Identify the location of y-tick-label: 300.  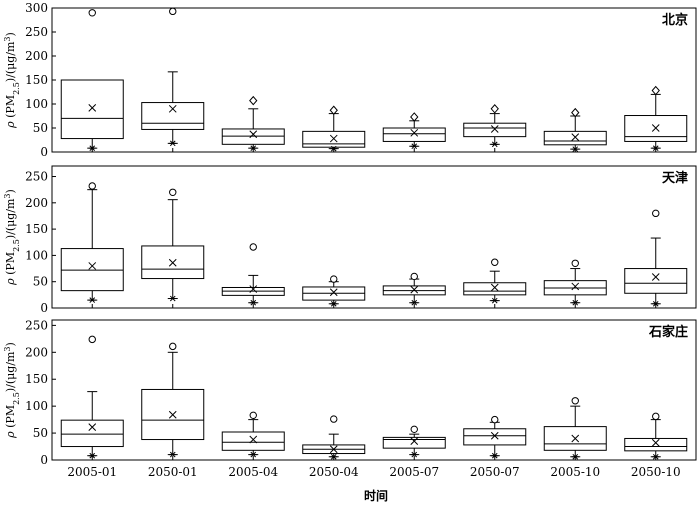
(36, 8).